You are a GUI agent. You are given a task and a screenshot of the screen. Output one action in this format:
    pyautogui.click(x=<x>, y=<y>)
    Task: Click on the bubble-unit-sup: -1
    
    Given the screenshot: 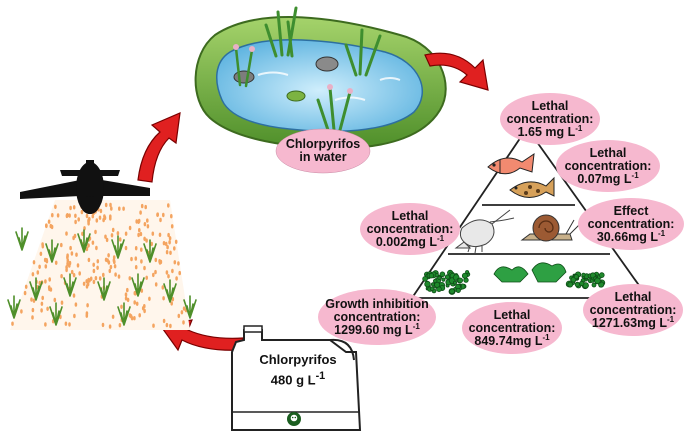 What is the action you would take?
    pyautogui.click(x=670, y=319)
    